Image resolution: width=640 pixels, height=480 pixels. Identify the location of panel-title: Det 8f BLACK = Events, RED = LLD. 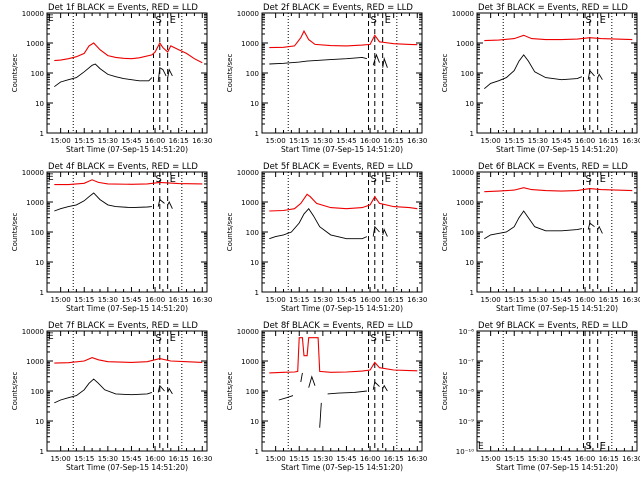
(338, 326).